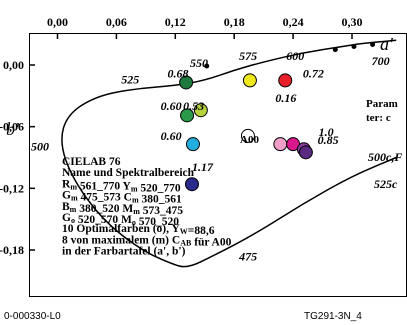  Describe the element at coordinates (192, 144) in the screenshot. I see `point-cyan` at that location.